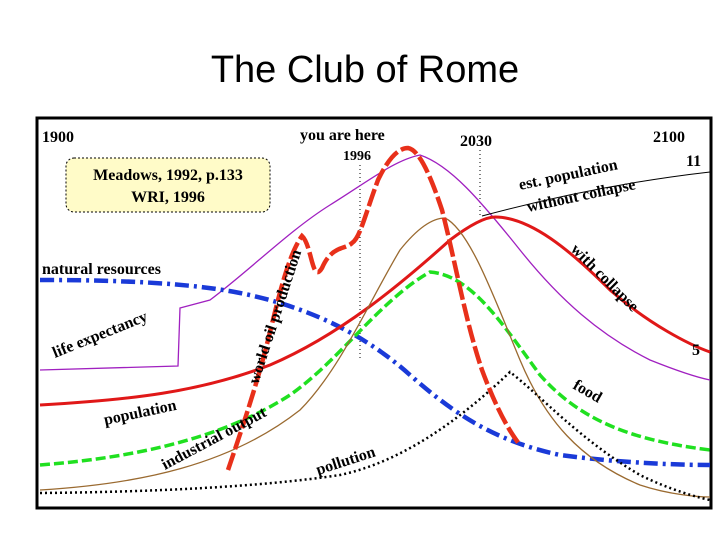 The image size is (728, 546). Describe the element at coordinates (58, 137) in the screenshot. I see `start-year: 1900` at that location.